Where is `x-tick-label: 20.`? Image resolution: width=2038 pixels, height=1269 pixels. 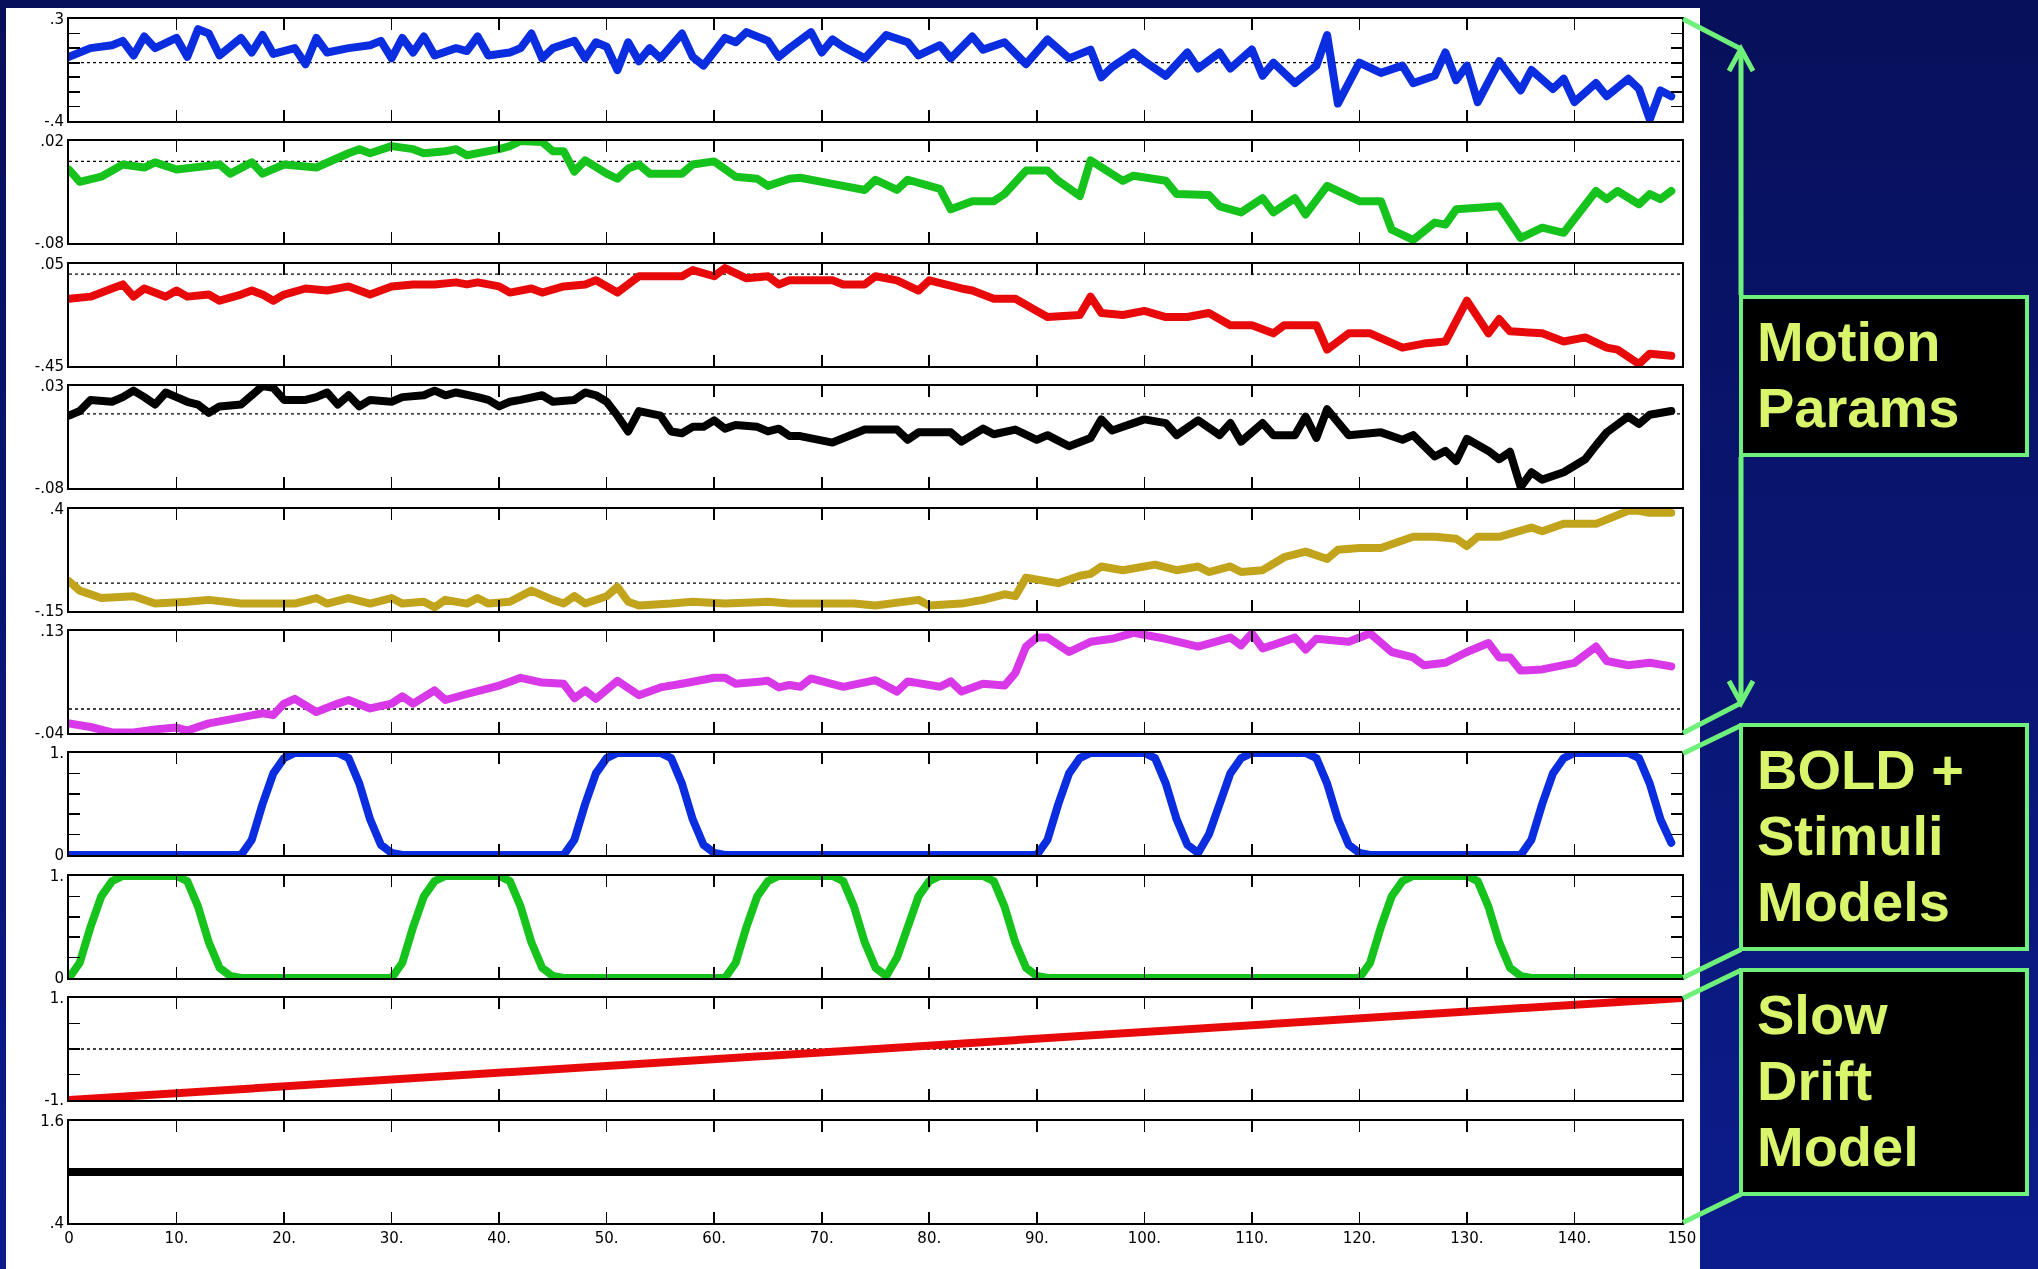
x-tick-label: 20. is located at coordinates (284, 1237).